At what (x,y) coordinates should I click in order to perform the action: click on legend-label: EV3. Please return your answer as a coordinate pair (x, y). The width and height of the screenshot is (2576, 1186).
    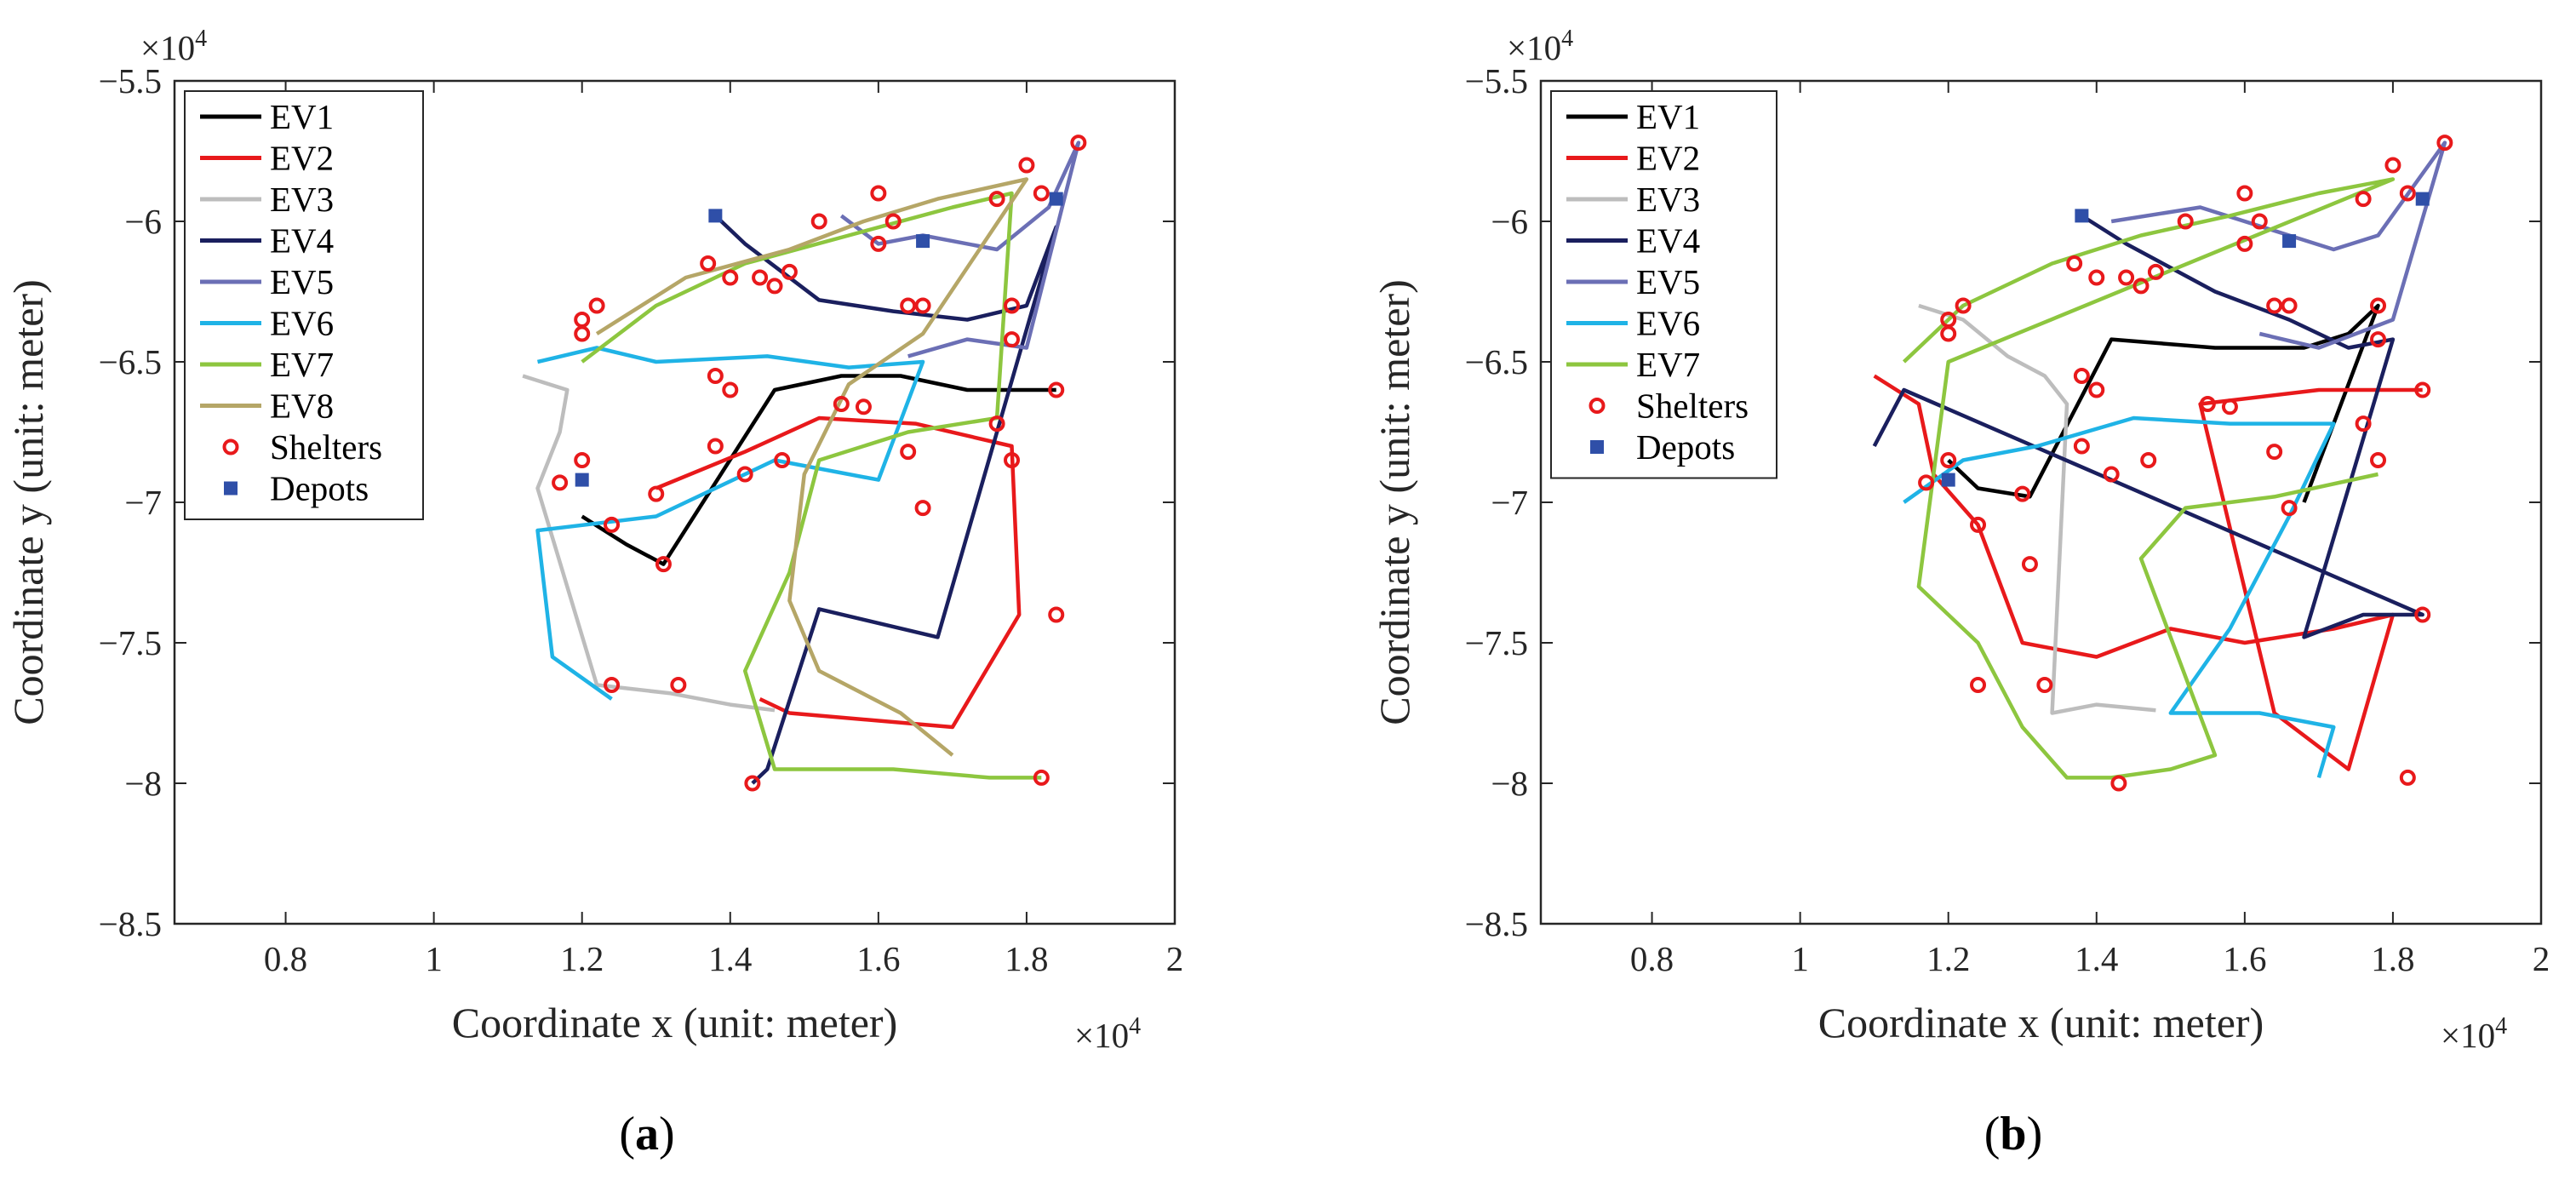
    Looking at the image, I should click on (302, 199).